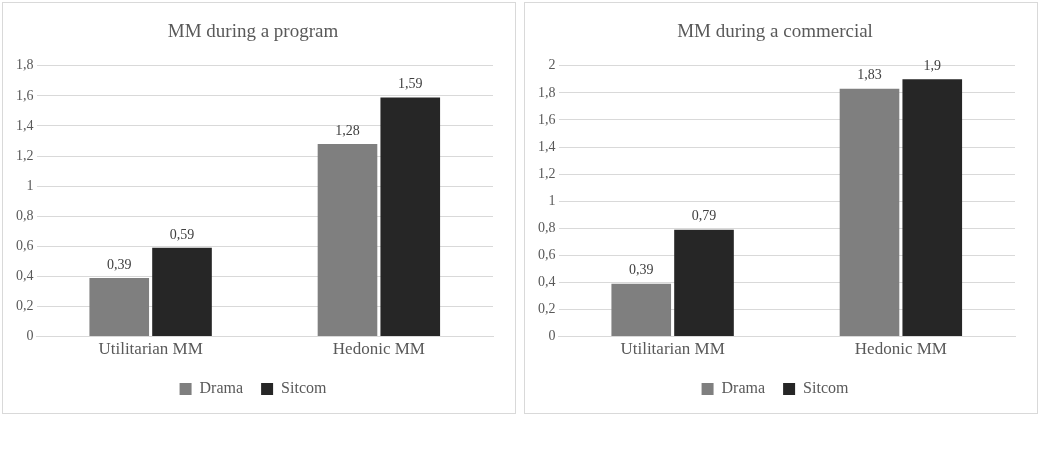 This screenshot has height=455, width=1042. Describe the element at coordinates (932, 66) in the screenshot. I see `data-label: 1,9` at that location.